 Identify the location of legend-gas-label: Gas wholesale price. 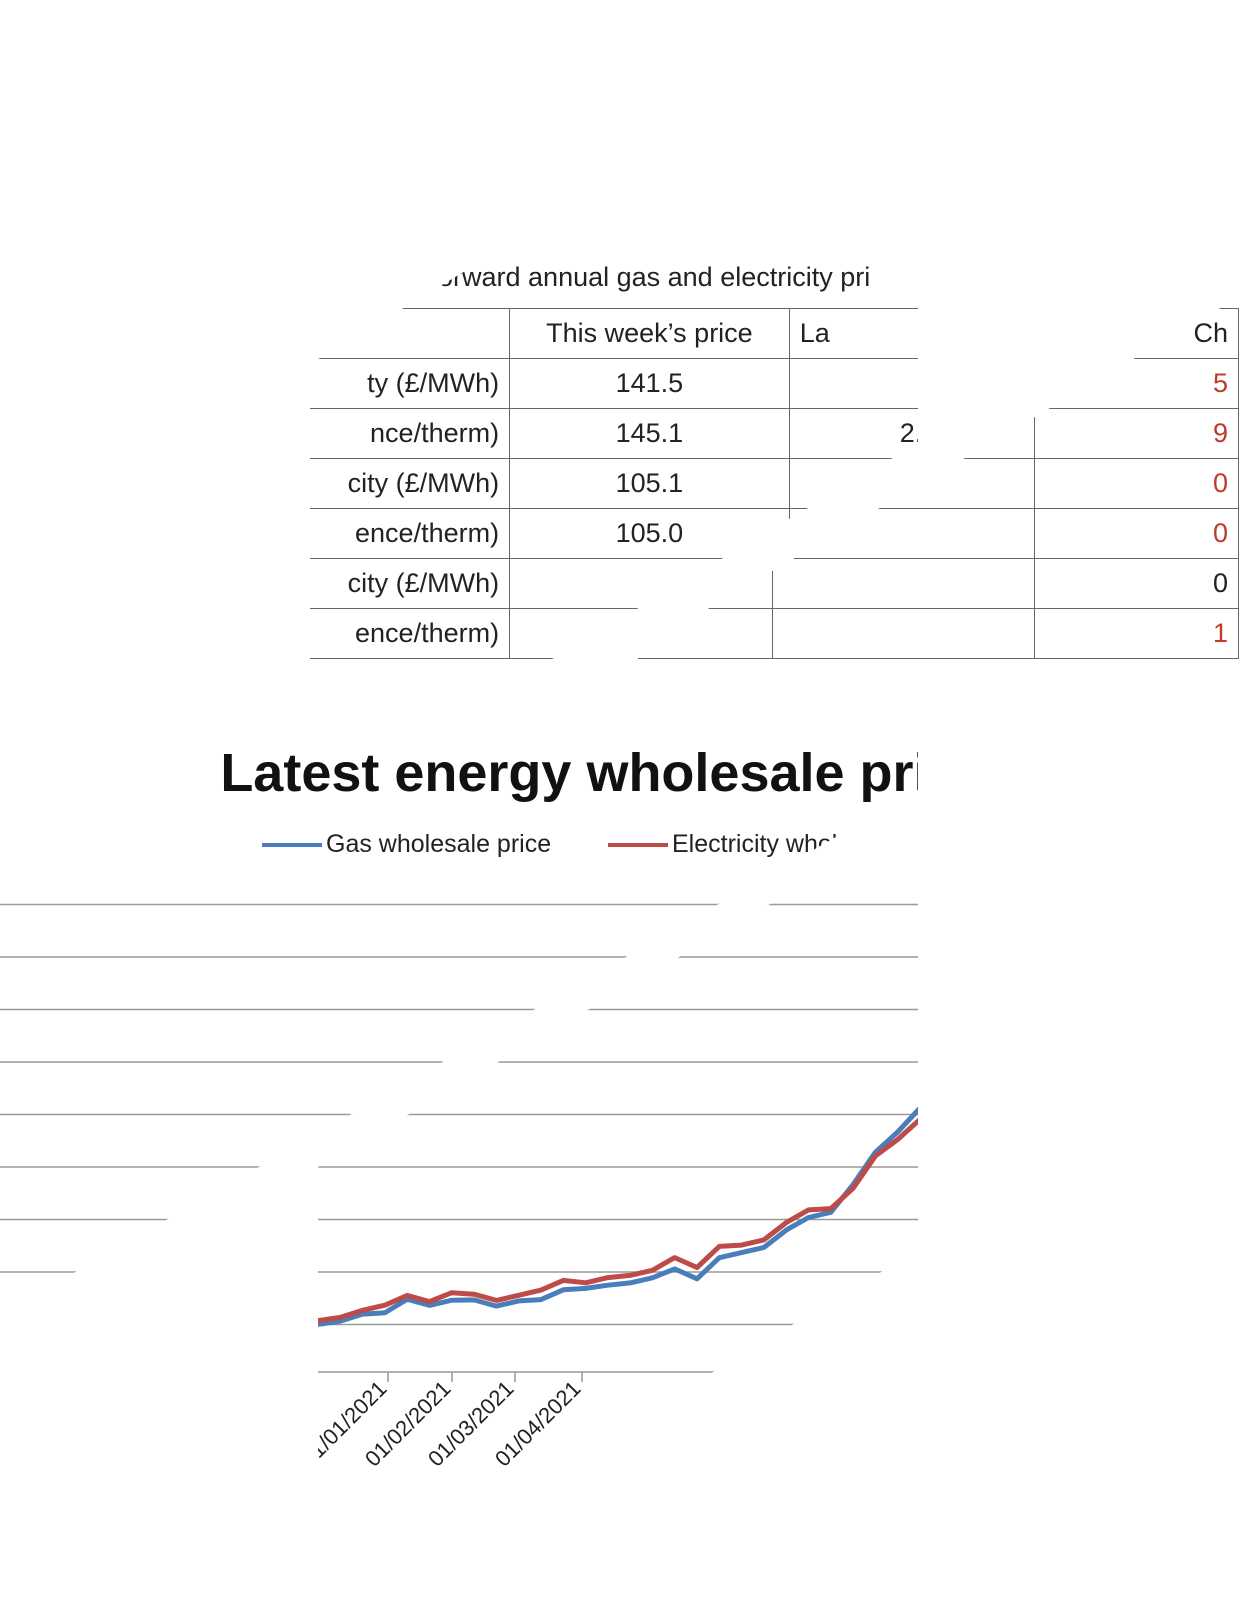
(439, 844).